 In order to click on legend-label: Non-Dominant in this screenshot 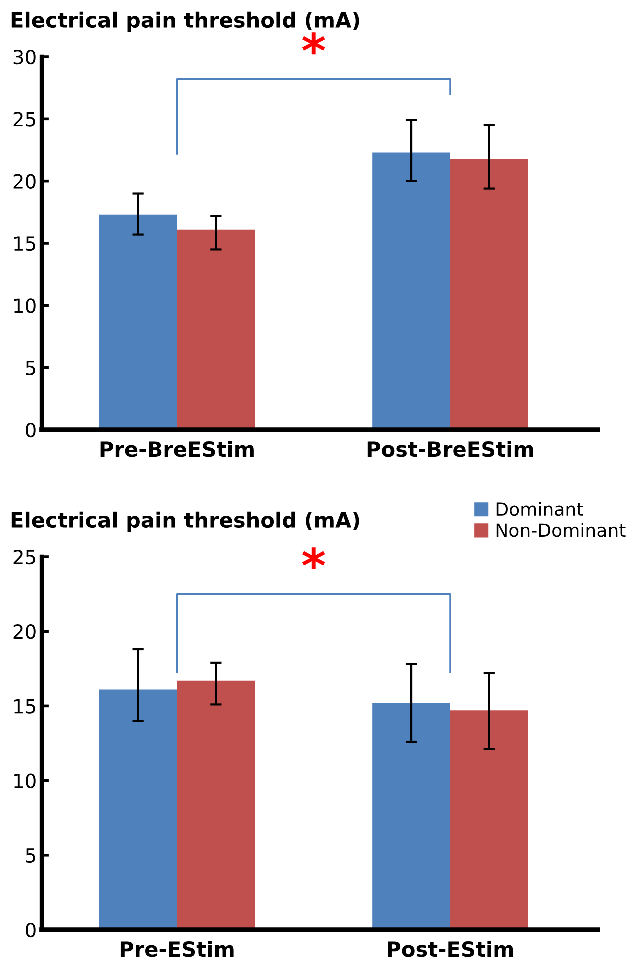, I will do `click(561, 530)`.